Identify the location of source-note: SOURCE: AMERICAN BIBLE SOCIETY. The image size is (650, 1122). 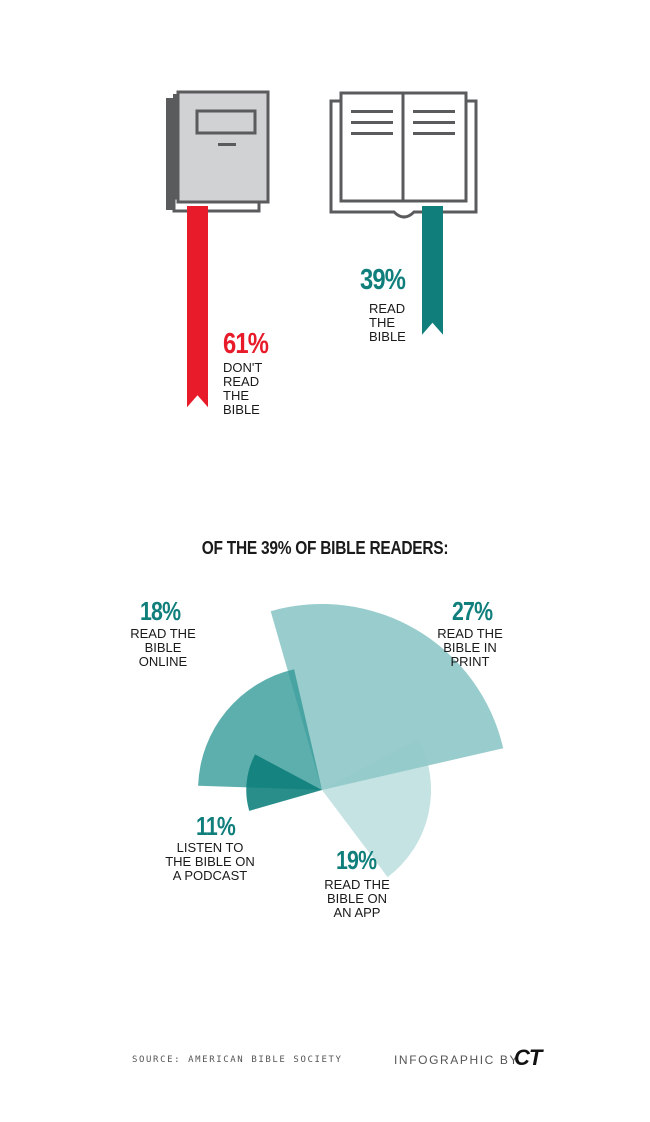
(237, 1060).